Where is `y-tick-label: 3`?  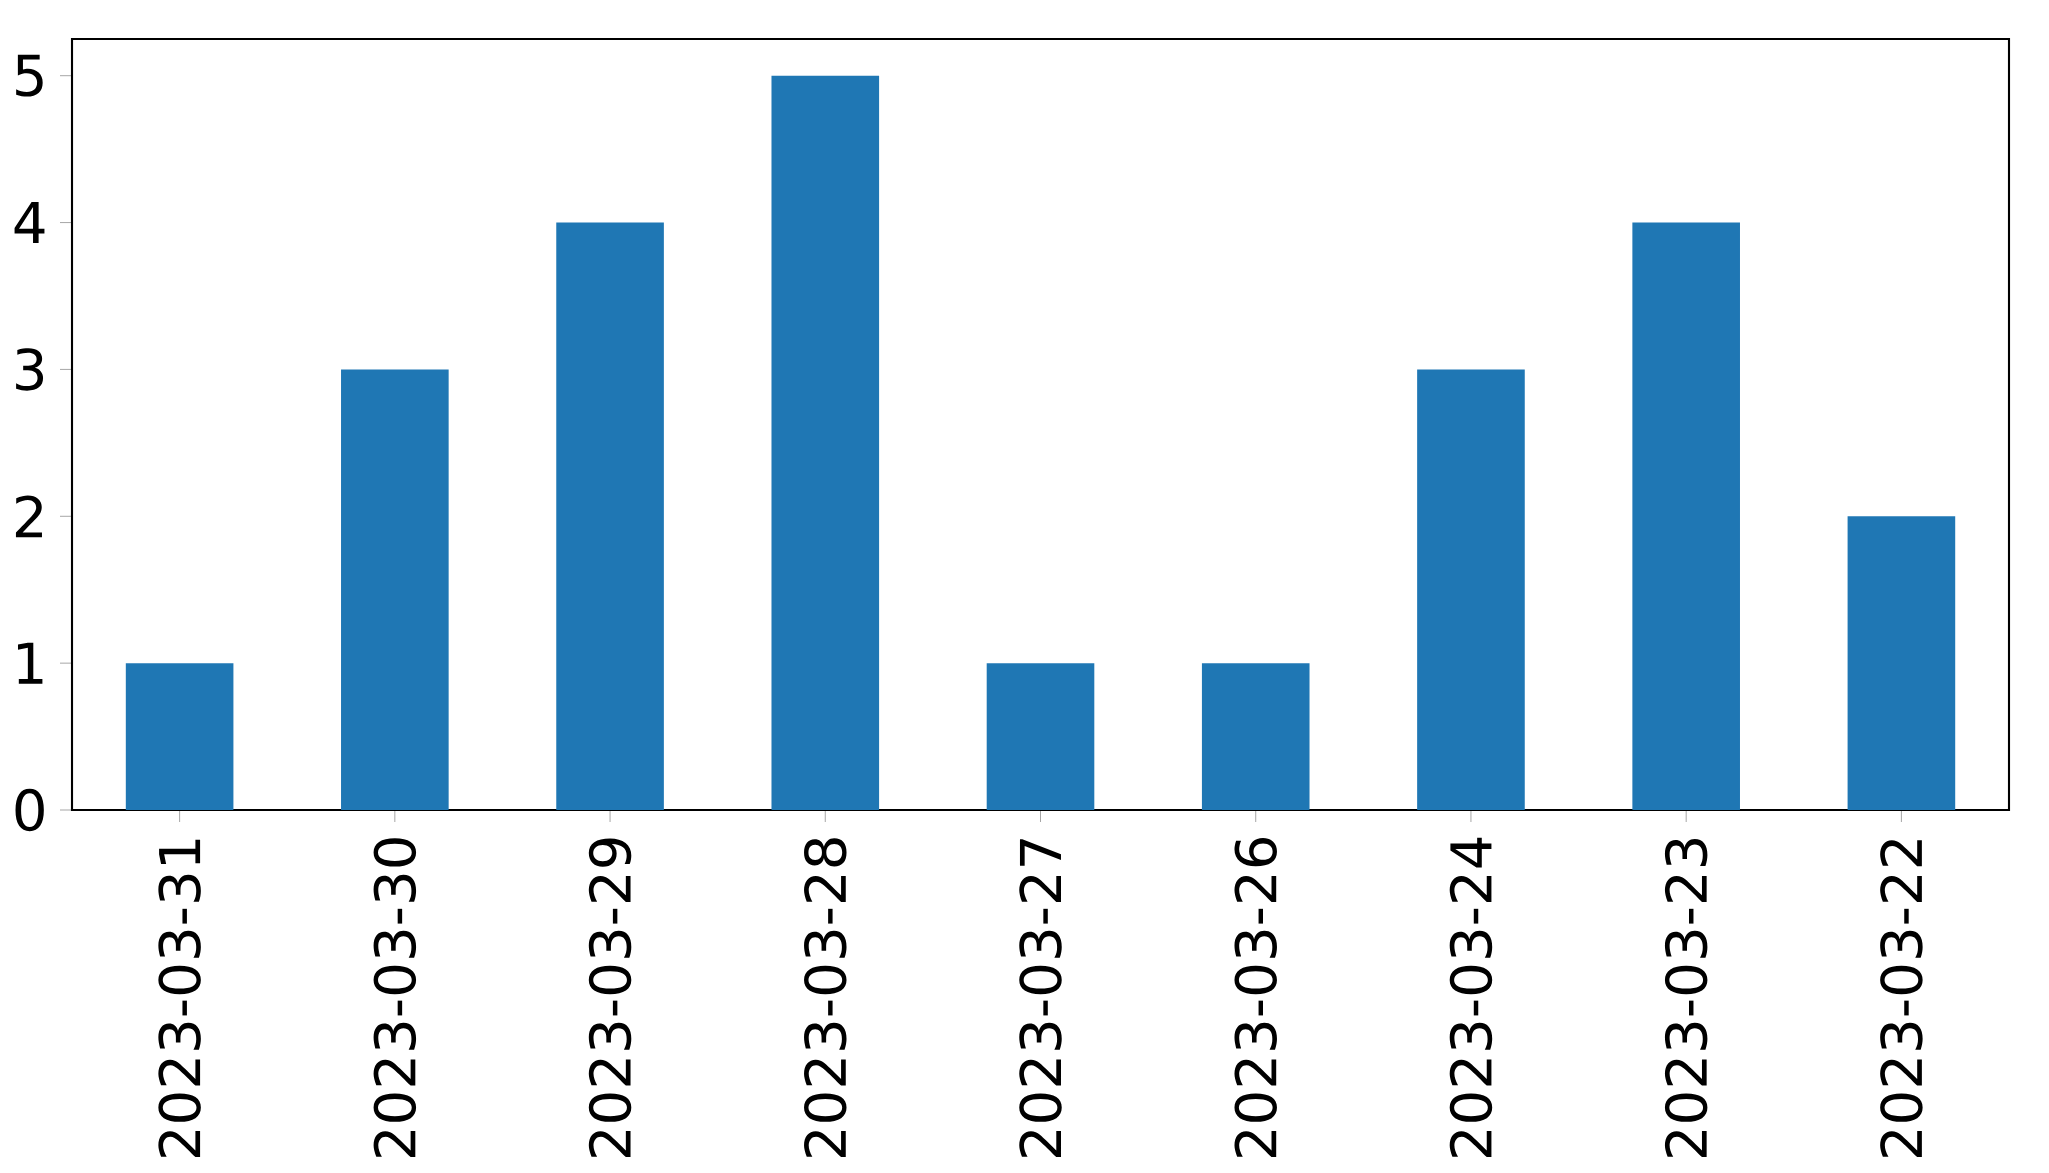
y-tick-label: 3 is located at coordinates (30, 369).